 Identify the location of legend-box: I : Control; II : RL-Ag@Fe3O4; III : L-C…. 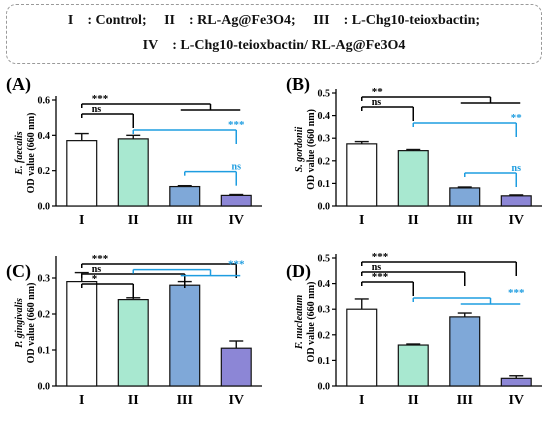
(274, 34).